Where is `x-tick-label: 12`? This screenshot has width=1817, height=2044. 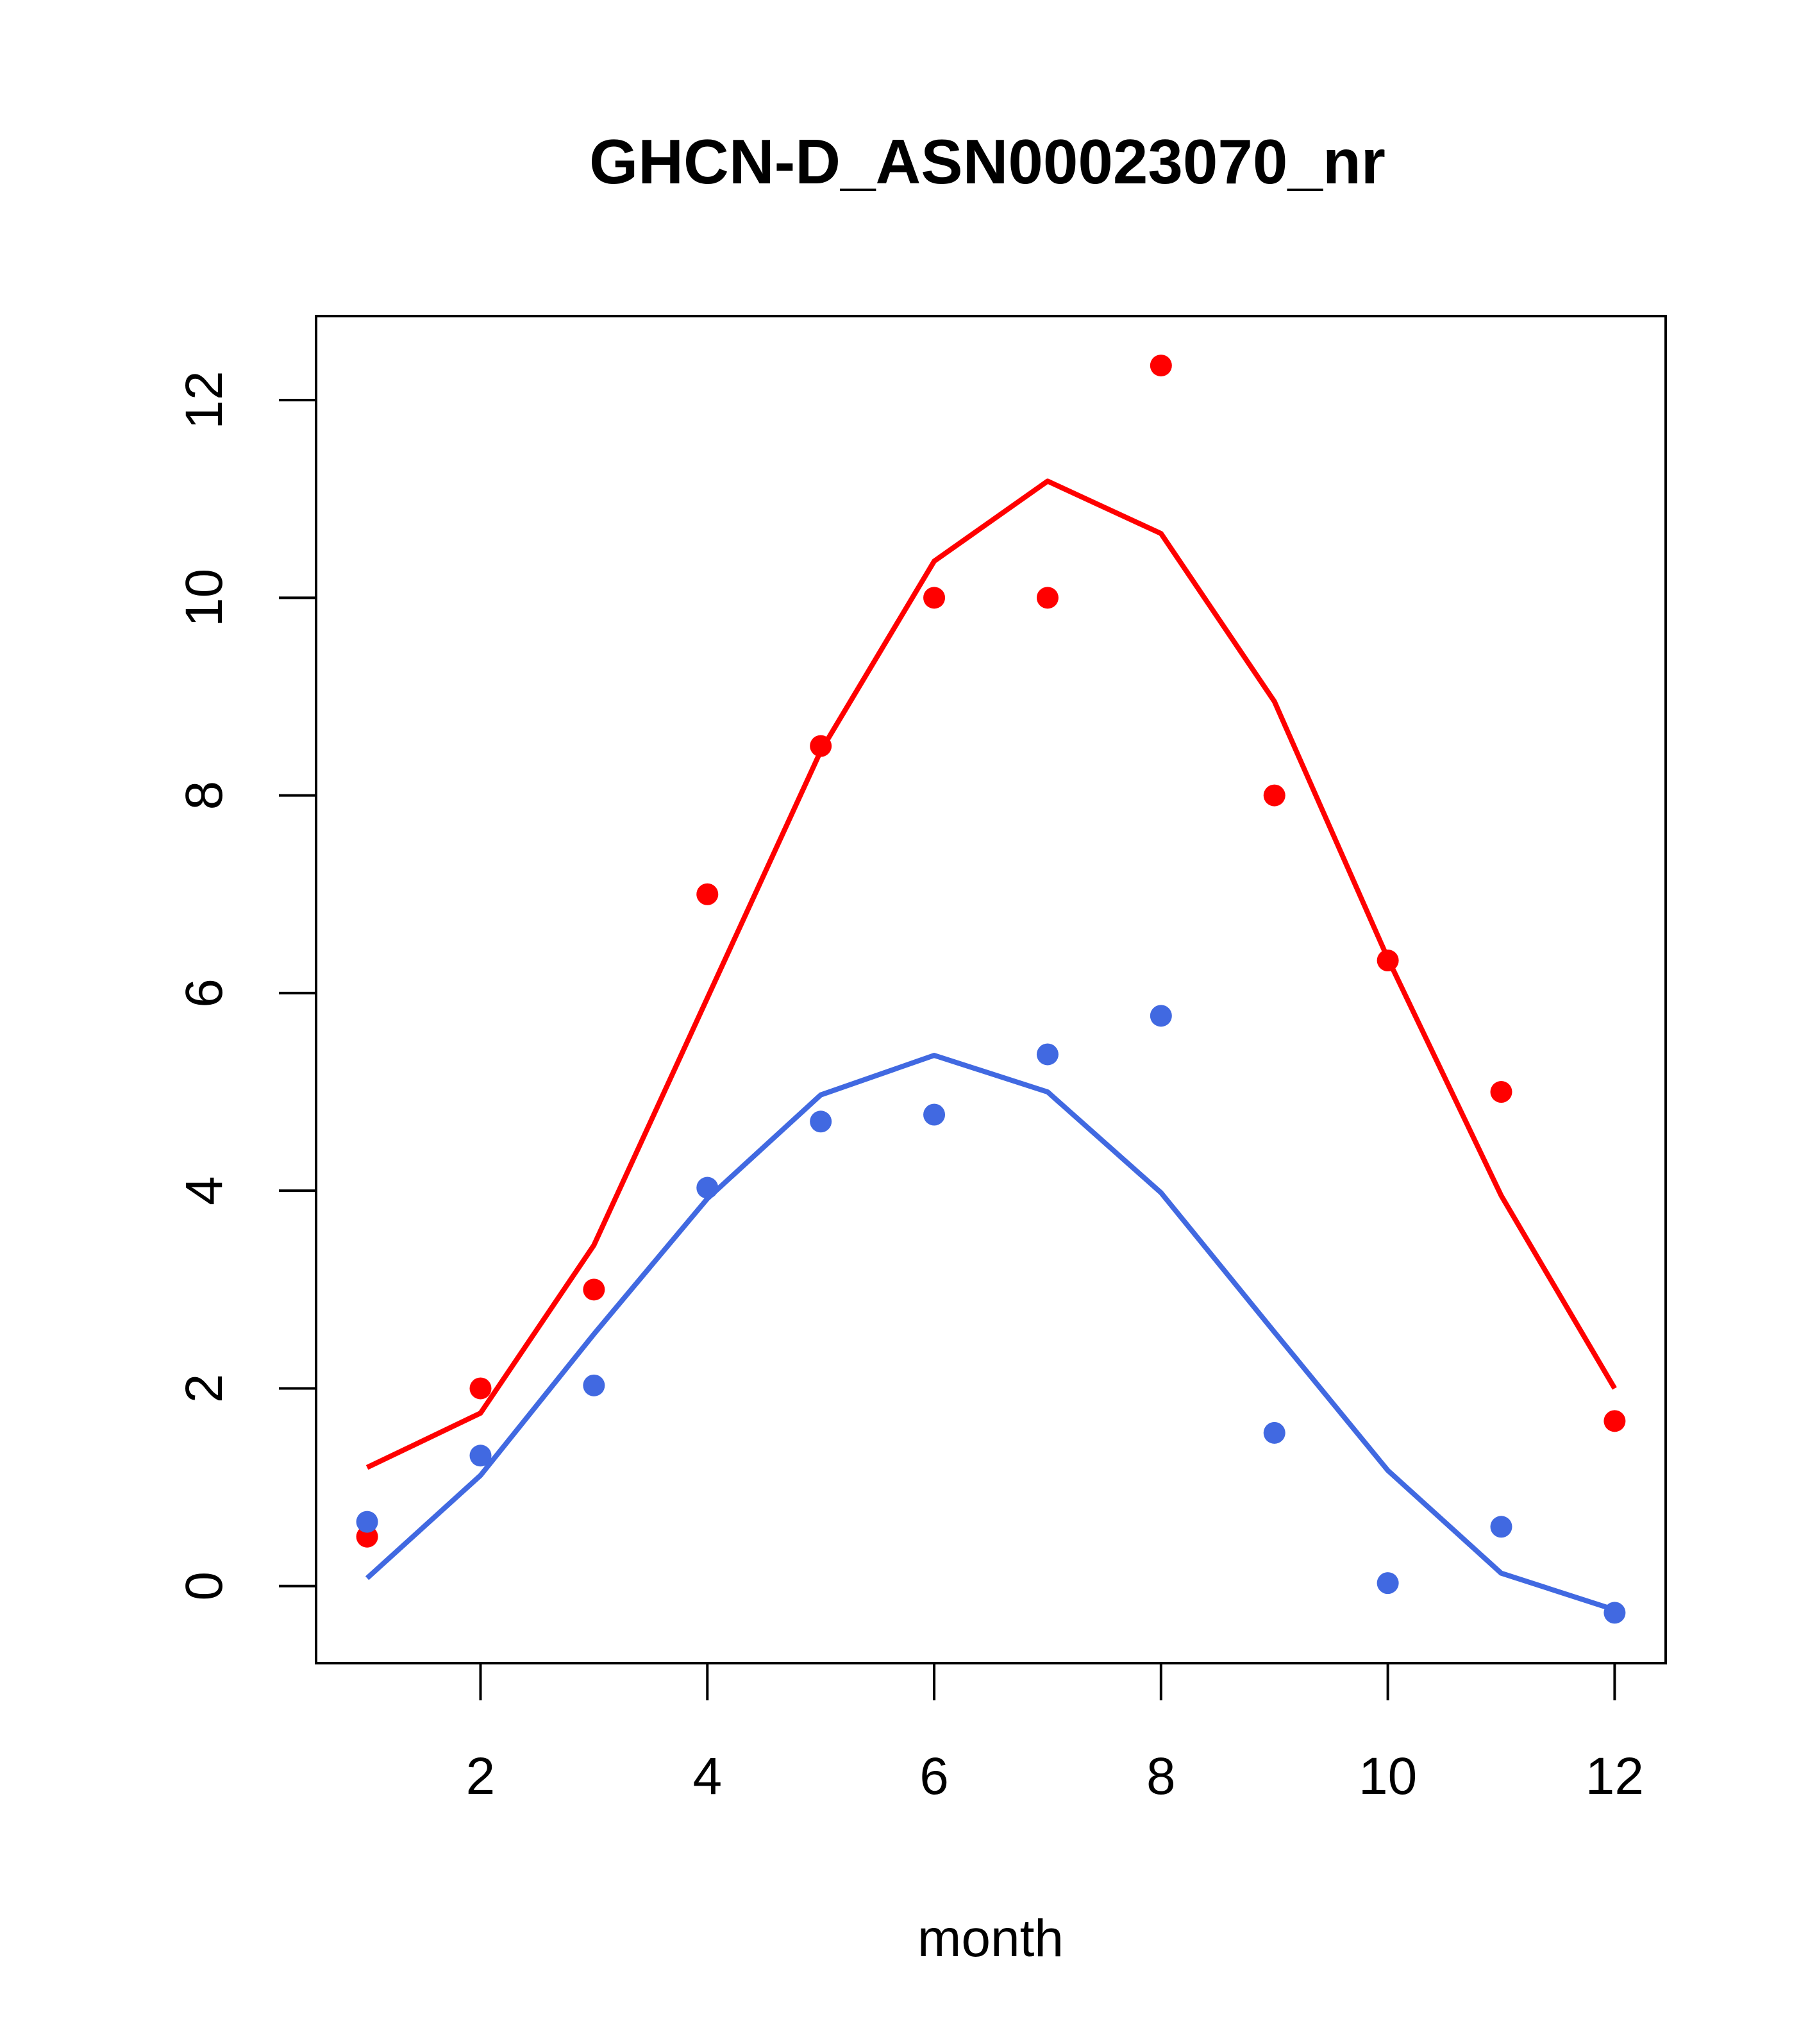 x-tick-label: 12 is located at coordinates (1615, 1776).